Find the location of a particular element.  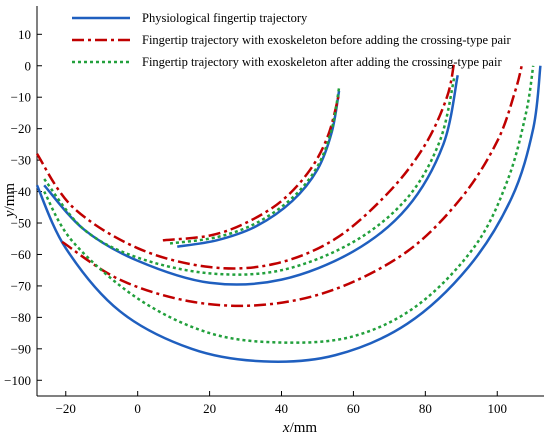

x-tick-label: −20 is located at coordinates (66, 408).